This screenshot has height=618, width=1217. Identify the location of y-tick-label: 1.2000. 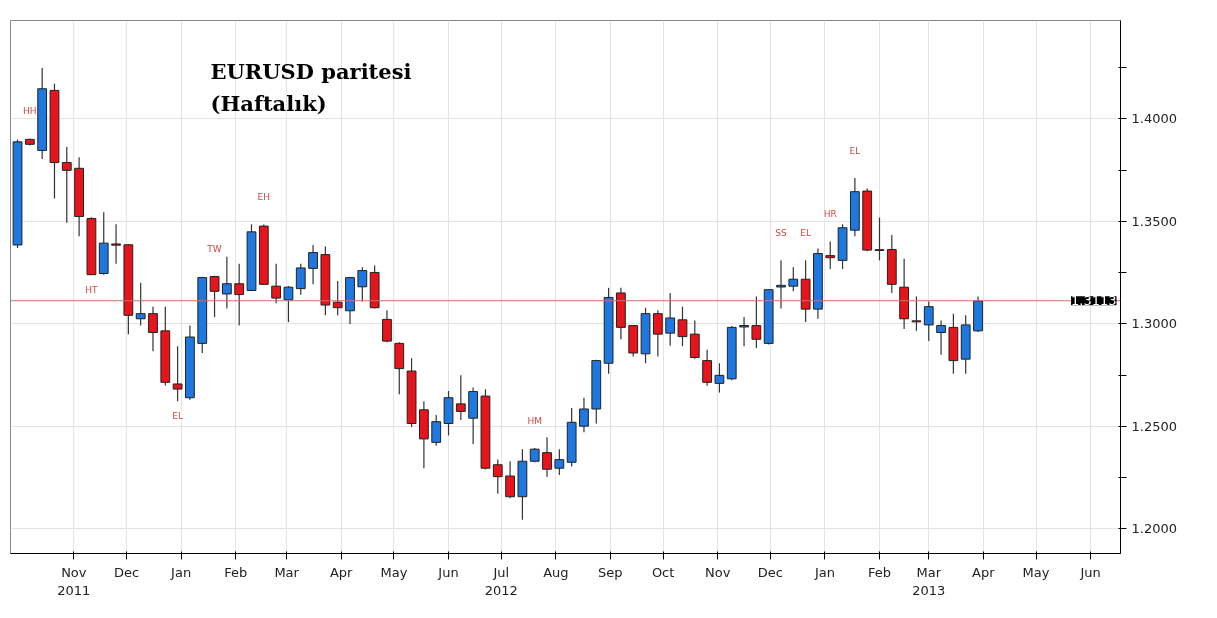
(1154, 529).